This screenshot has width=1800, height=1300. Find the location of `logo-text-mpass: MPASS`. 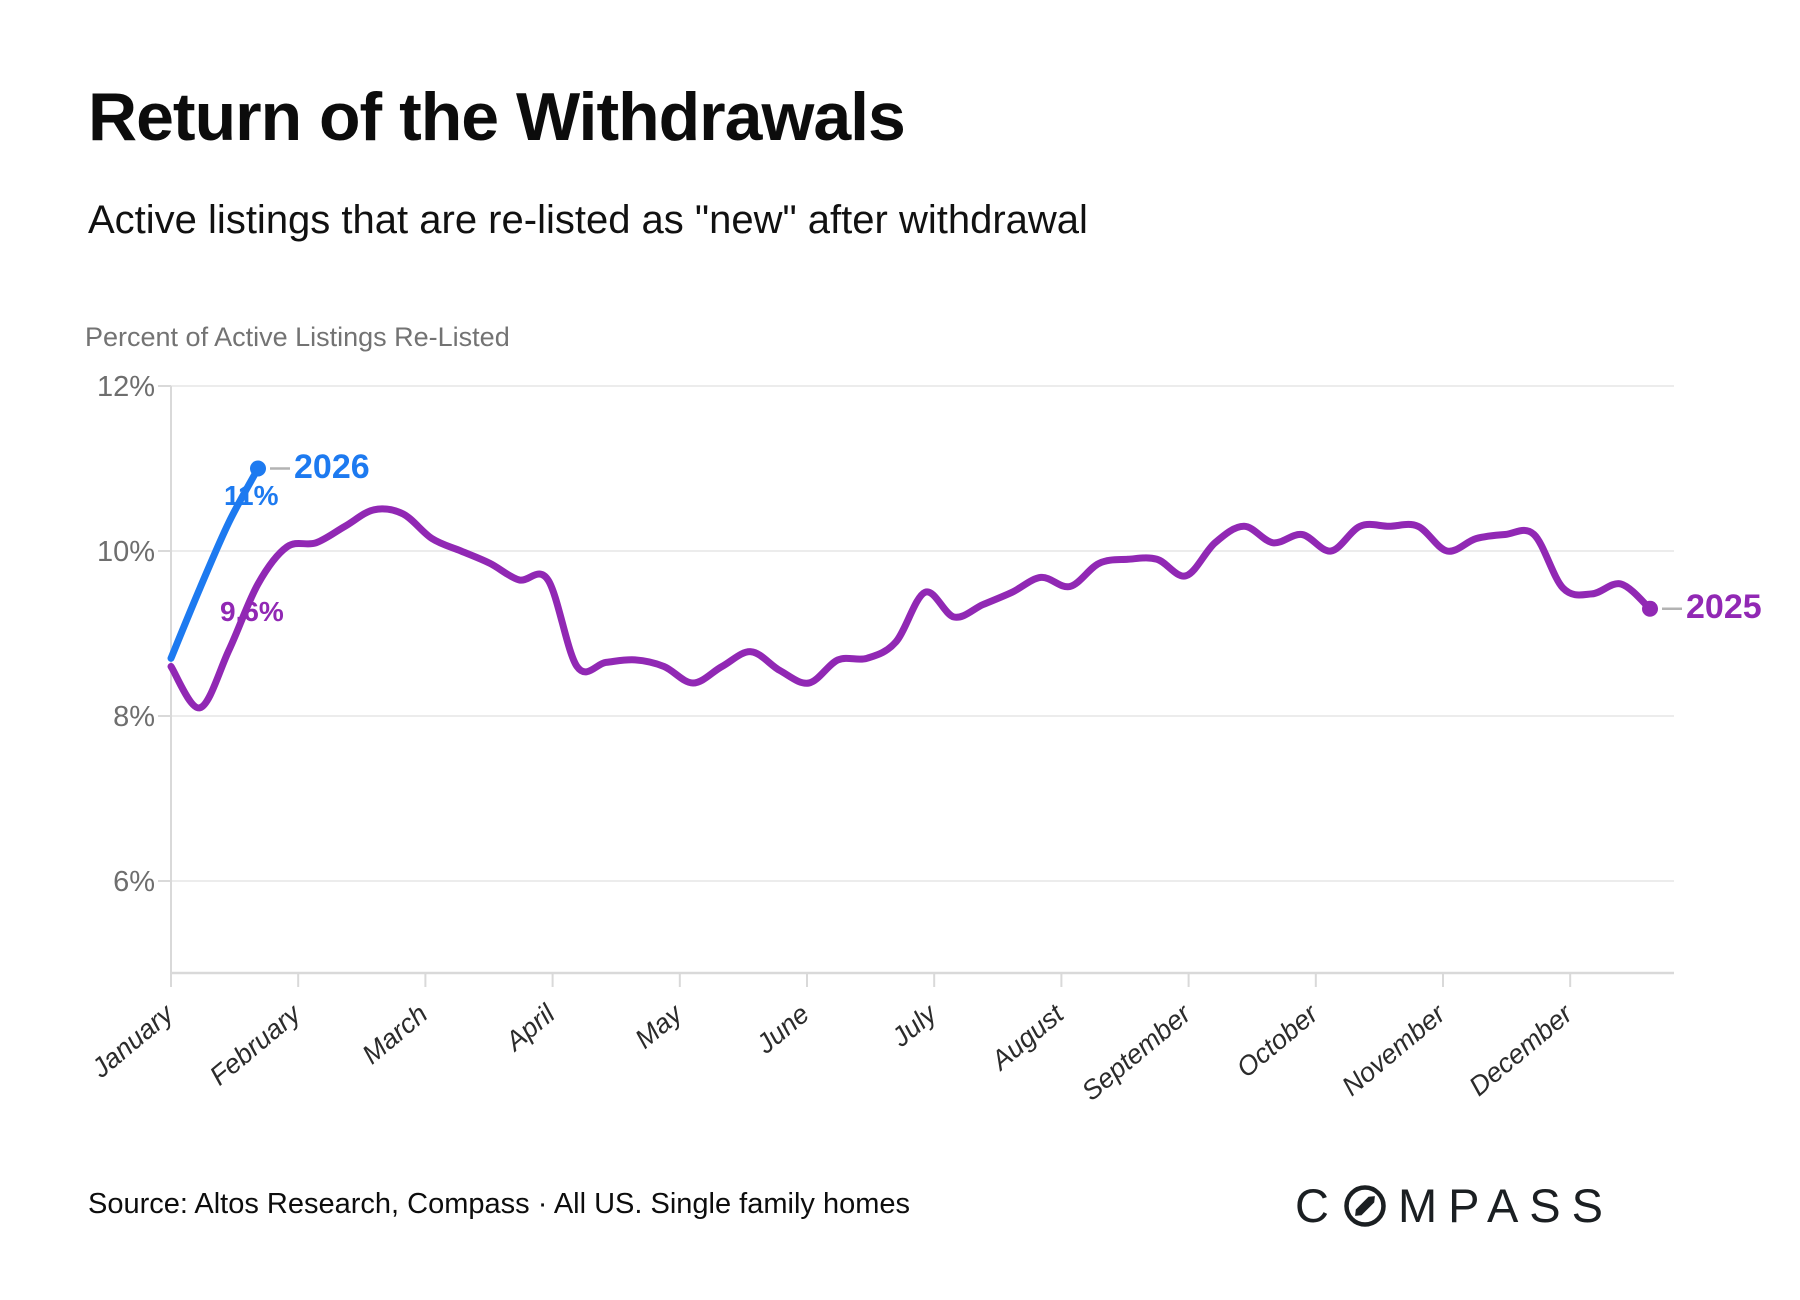

logo-text-mpass: MPASS is located at coordinates (1505, 1205).